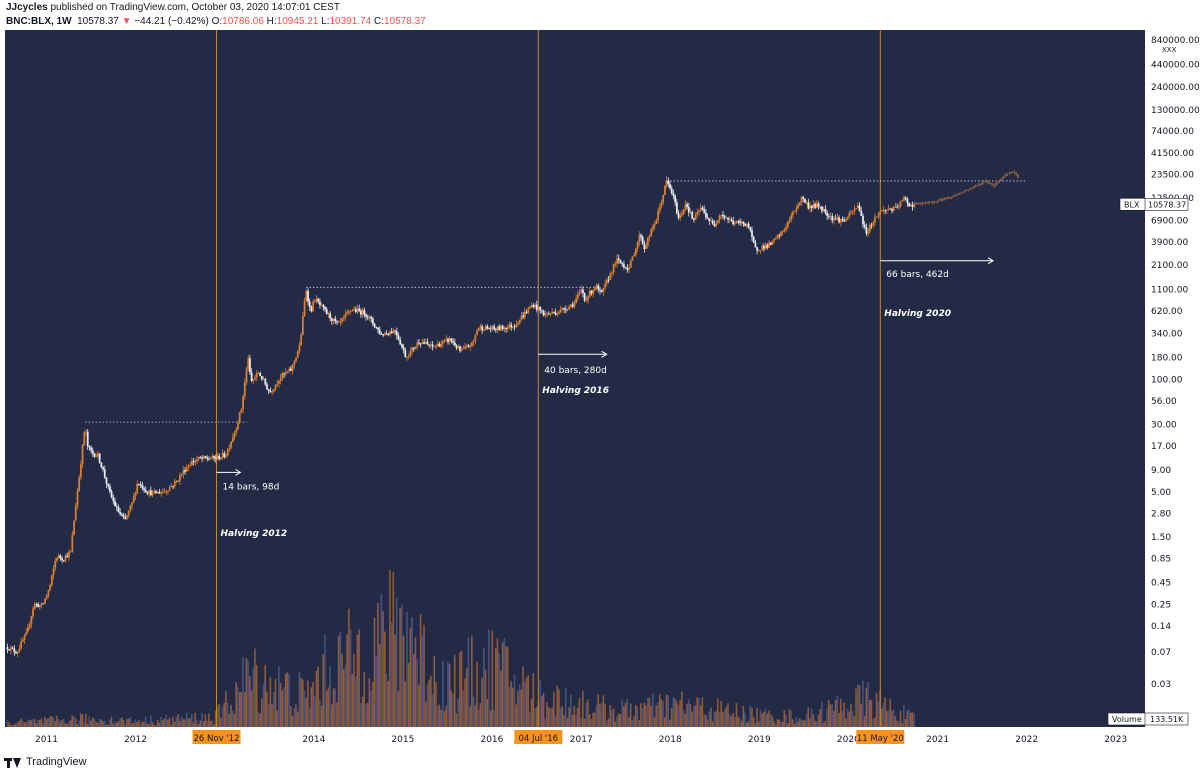 This screenshot has width=1200, height=774. I want to click on author-name: JJcycles, so click(27, 7).